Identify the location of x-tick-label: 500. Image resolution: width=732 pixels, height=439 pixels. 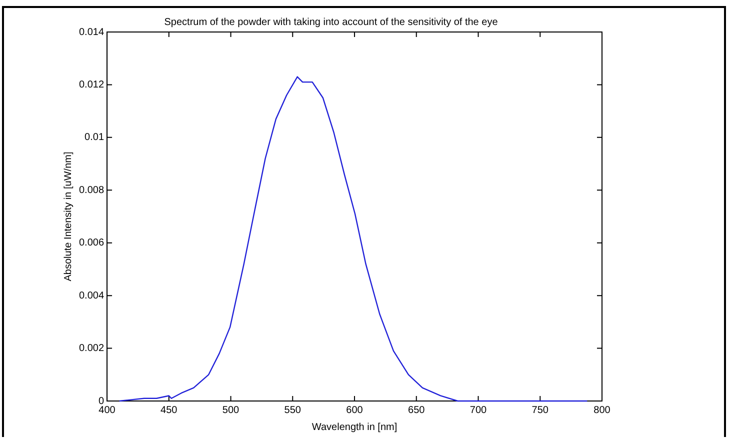
(231, 410).